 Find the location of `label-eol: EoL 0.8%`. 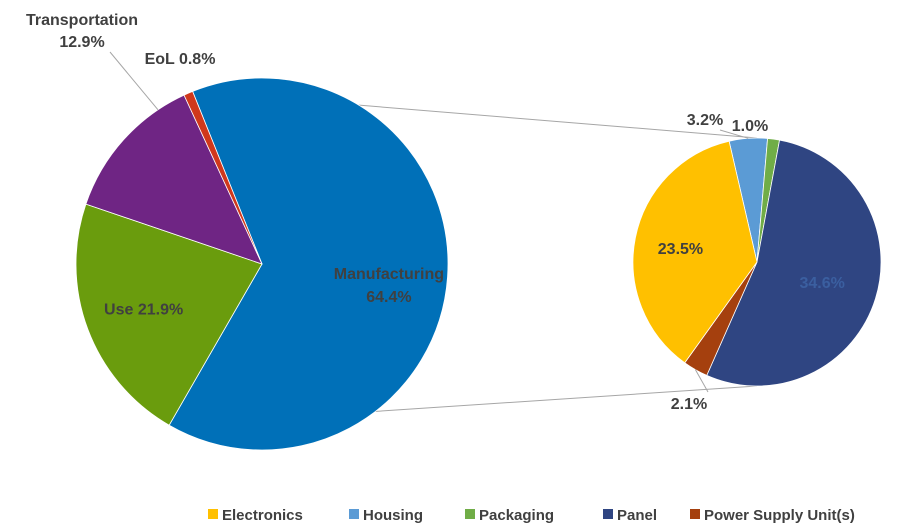

label-eol: EoL 0.8% is located at coordinates (180, 59).